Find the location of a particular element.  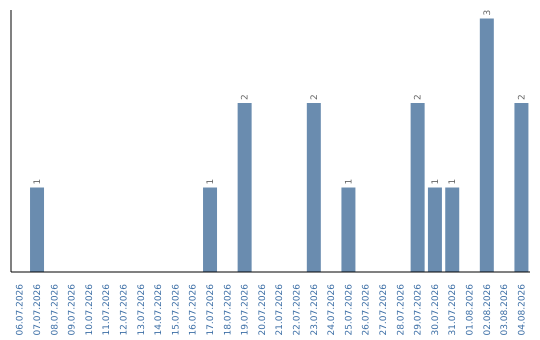

x-tick-label: 26.07.2026 is located at coordinates (367, 310).